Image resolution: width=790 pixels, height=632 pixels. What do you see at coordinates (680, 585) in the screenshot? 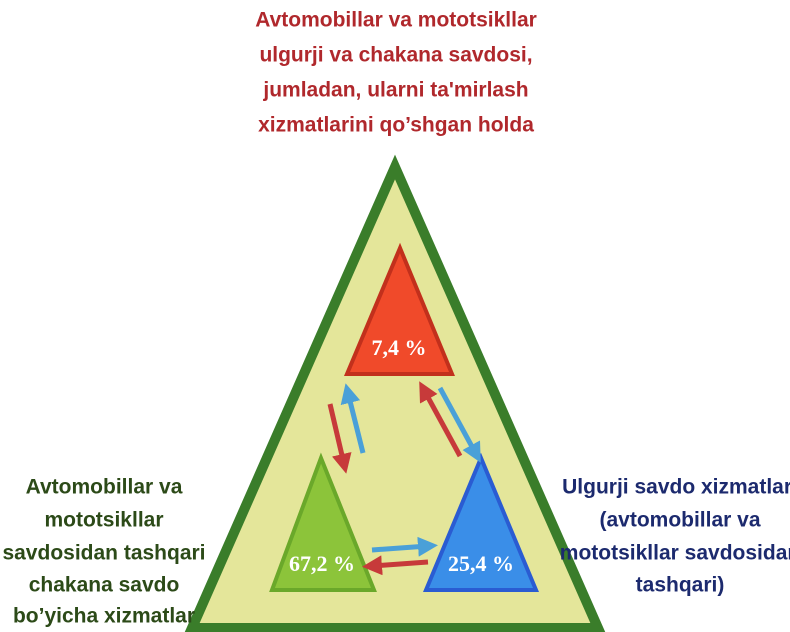
I see `right-label: tashqari)` at bounding box center [680, 585].